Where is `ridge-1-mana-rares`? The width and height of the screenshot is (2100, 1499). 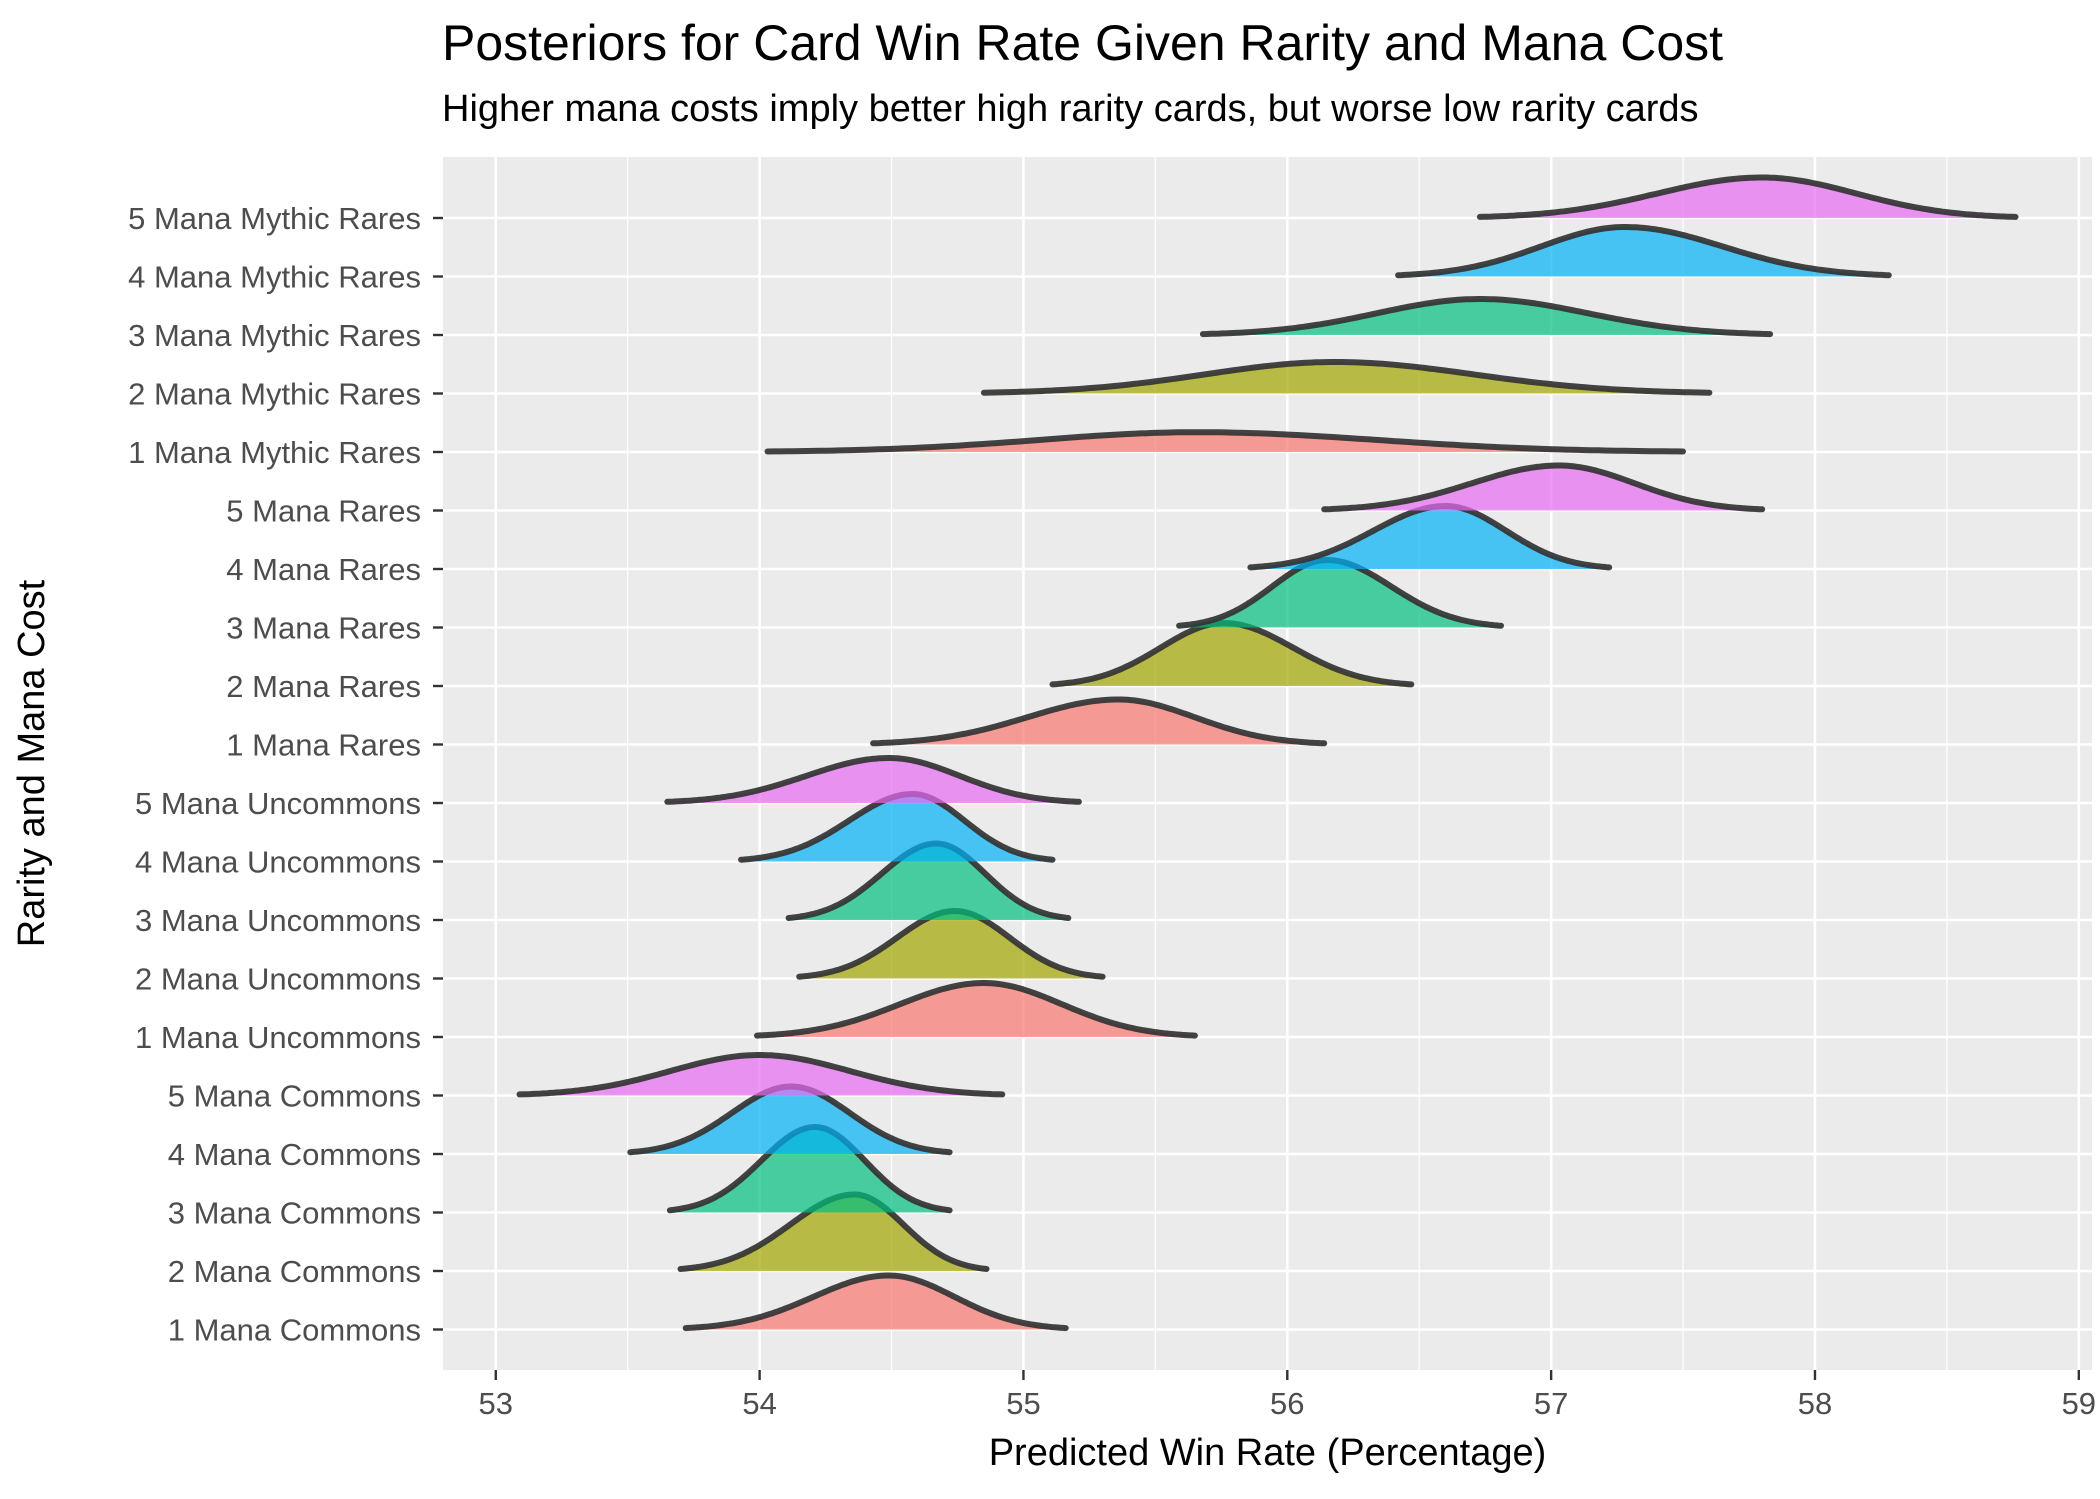 ridge-1-mana-rares is located at coordinates (1099, 721).